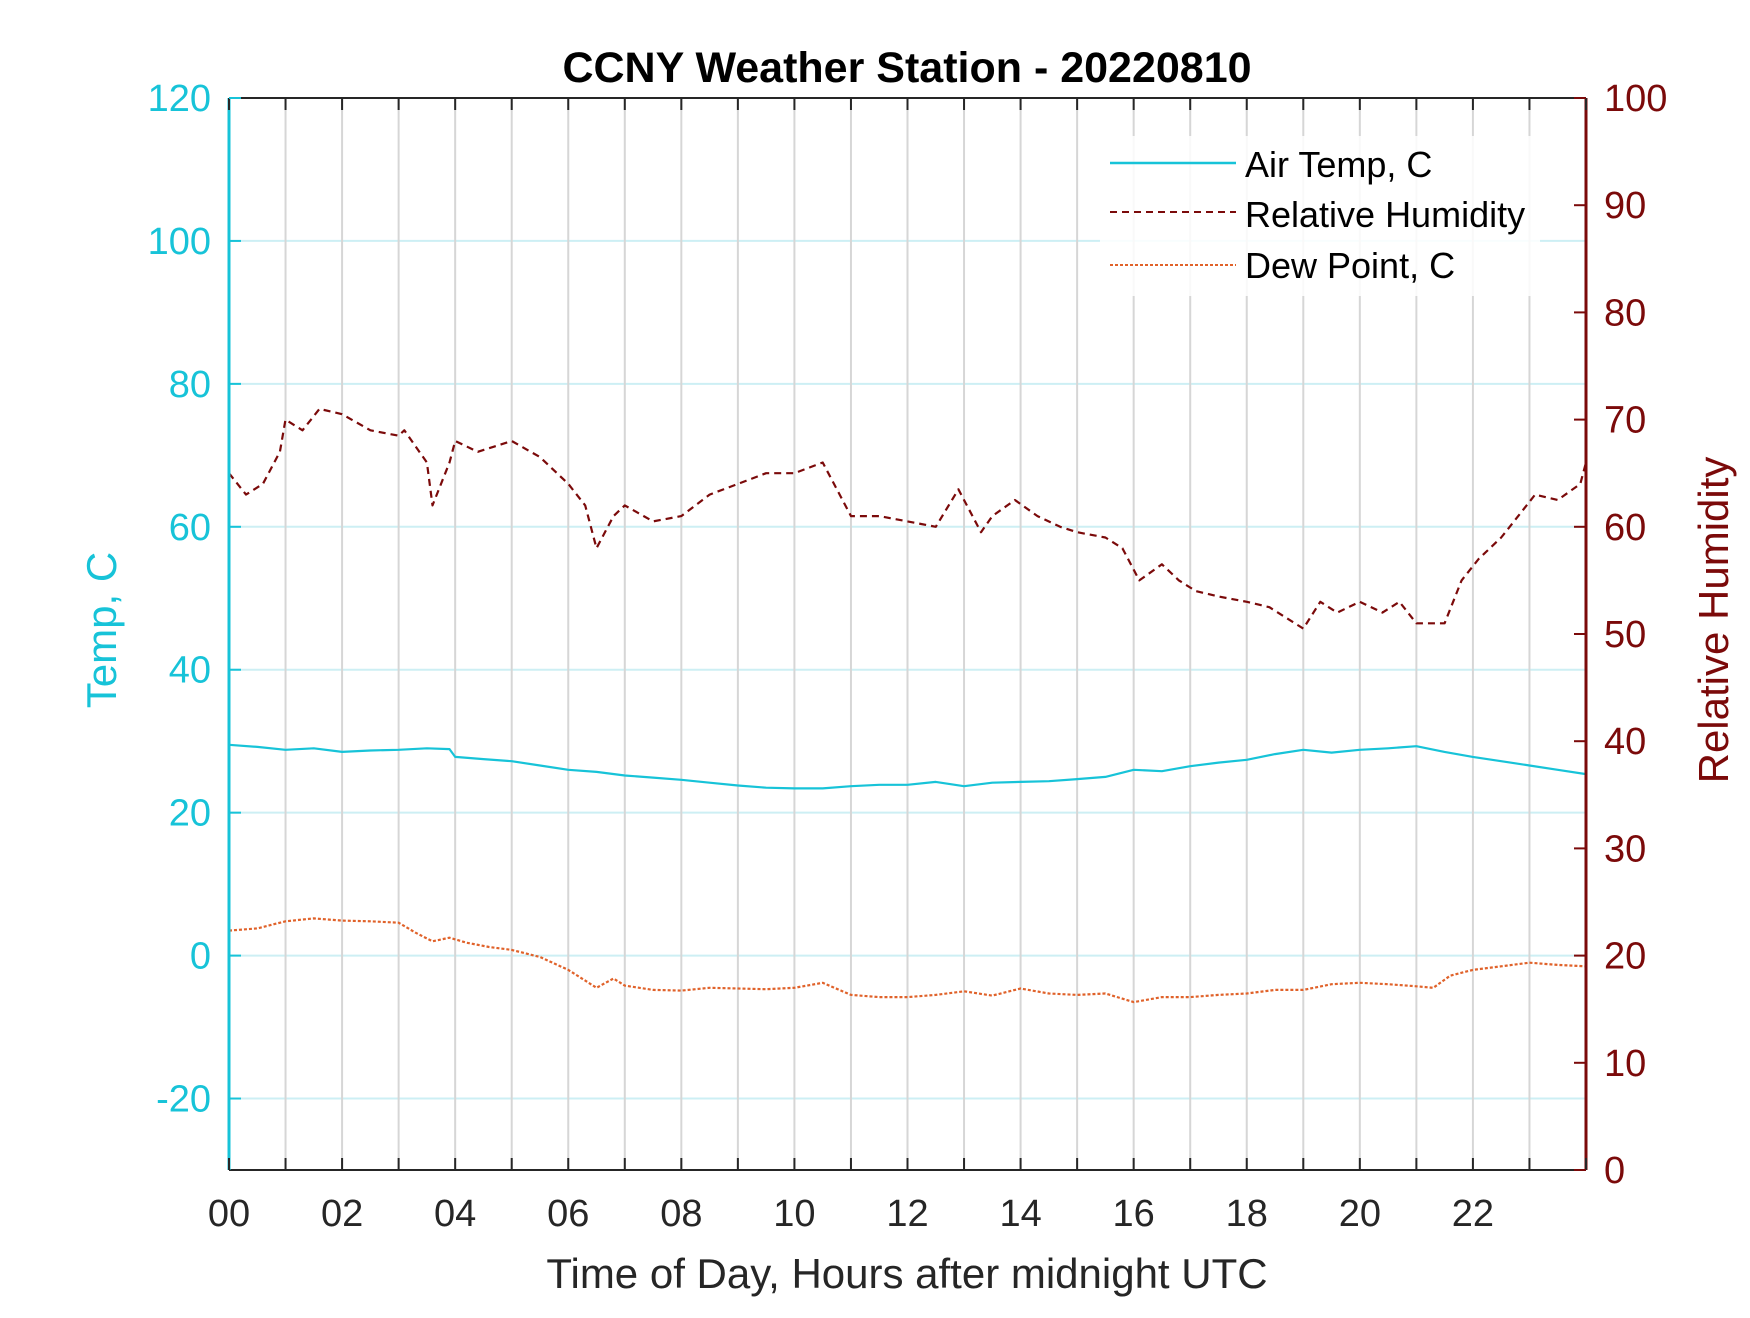 The width and height of the screenshot is (1750, 1318). I want to click on legend-item-air-temp: Air Temp, C, so click(1271, 164).